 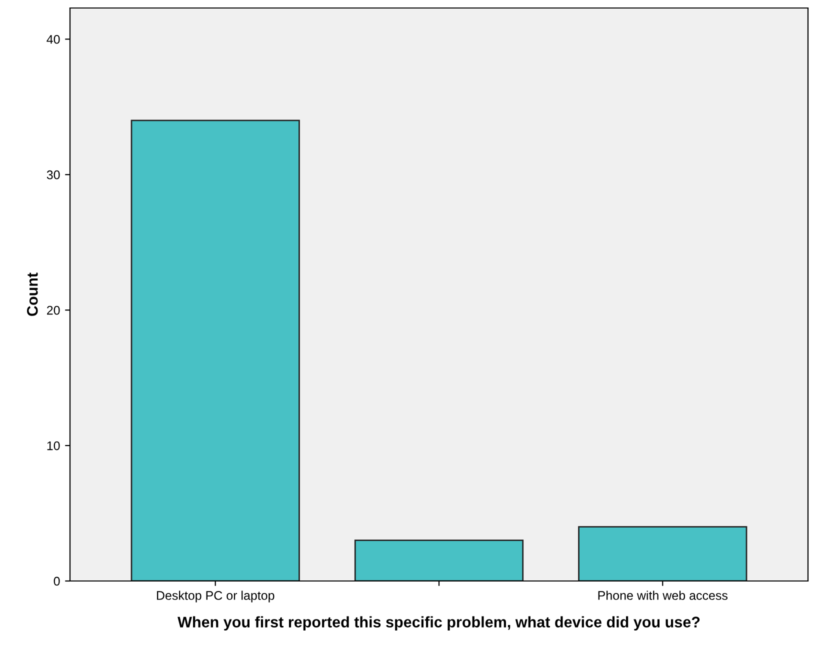 What do you see at coordinates (53, 175) in the screenshot?
I see `y-tick-label: 30` at bounding box center [53, 175].